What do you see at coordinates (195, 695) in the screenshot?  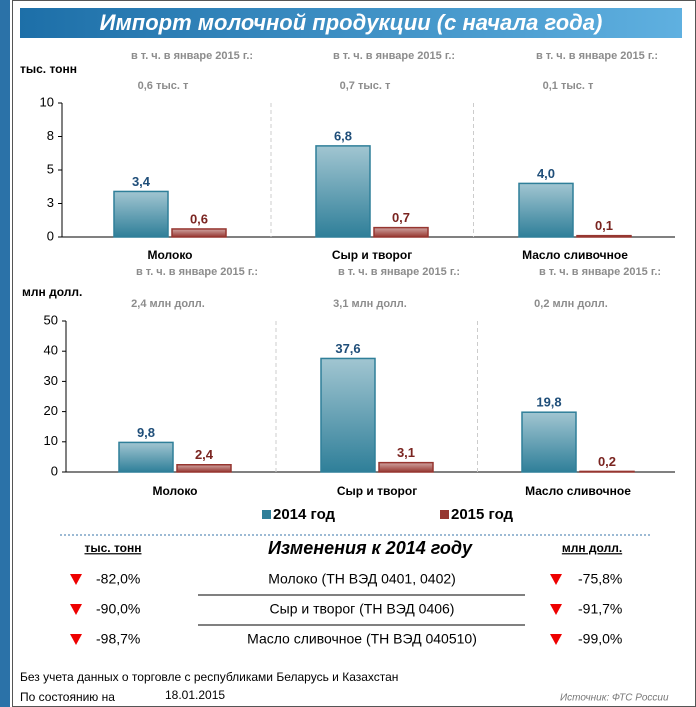 I see `date: 18.01.2015` at bounding box center [195, 695].